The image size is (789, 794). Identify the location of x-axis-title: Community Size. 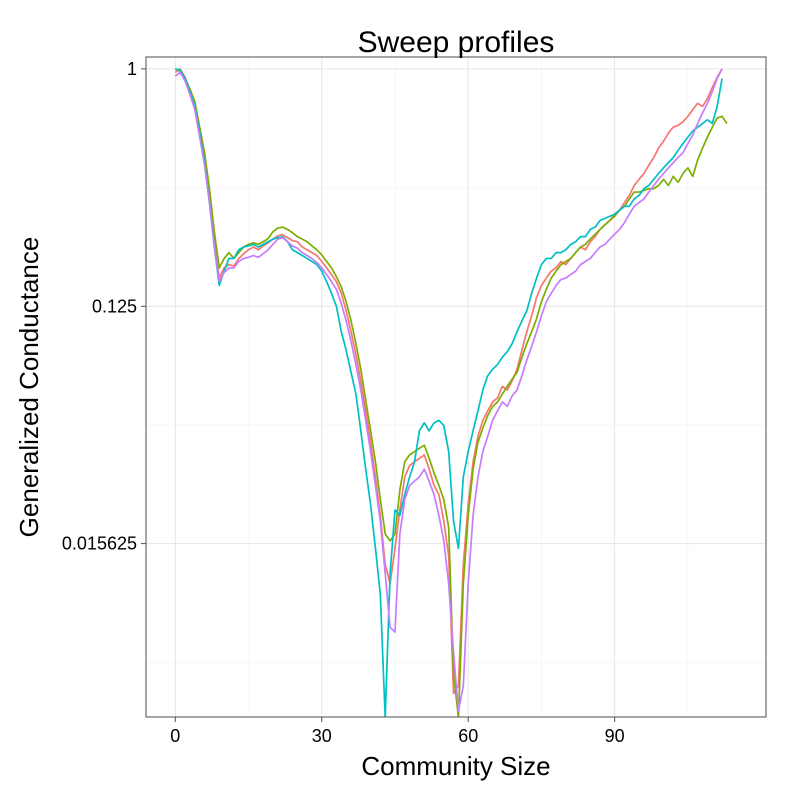
(455, 766).